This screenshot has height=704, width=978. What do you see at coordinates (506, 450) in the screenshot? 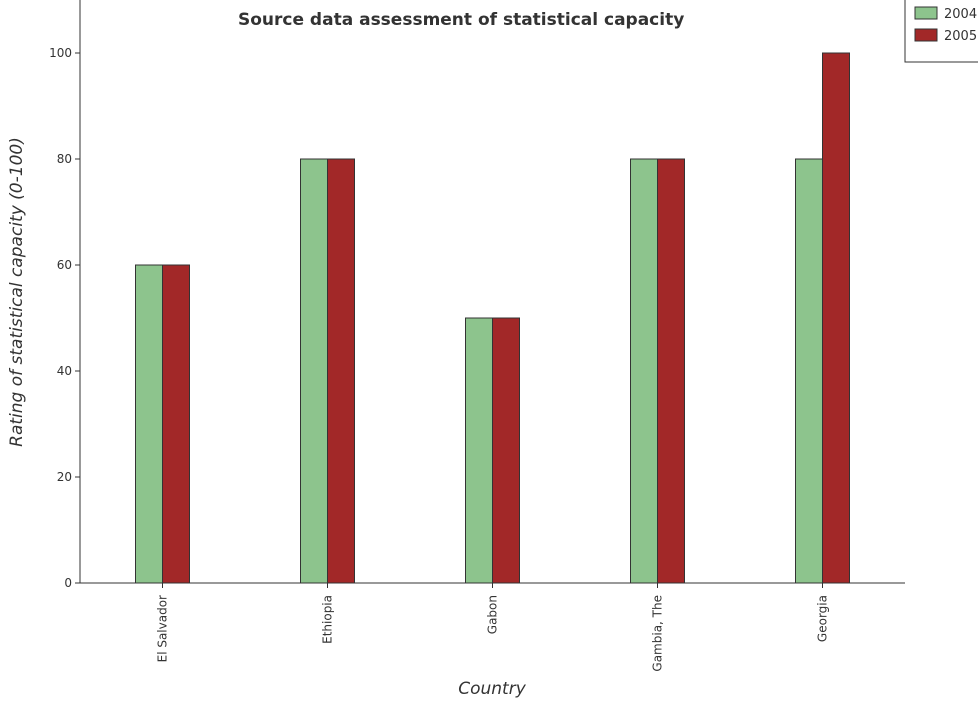
I see `bar-2005-gabon` at bounding box center [506, 450].